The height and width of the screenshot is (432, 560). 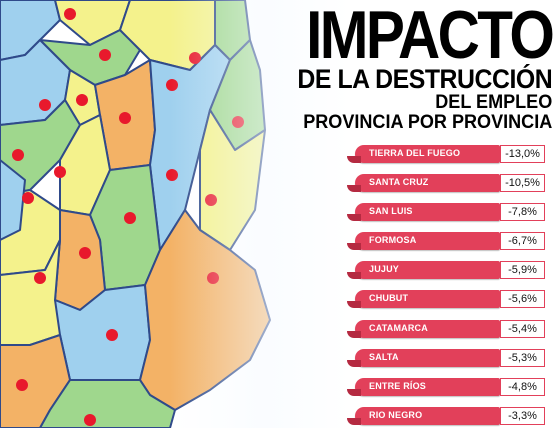 I want to click on province-label-bar: SALTA, so click(x=423, y=357).